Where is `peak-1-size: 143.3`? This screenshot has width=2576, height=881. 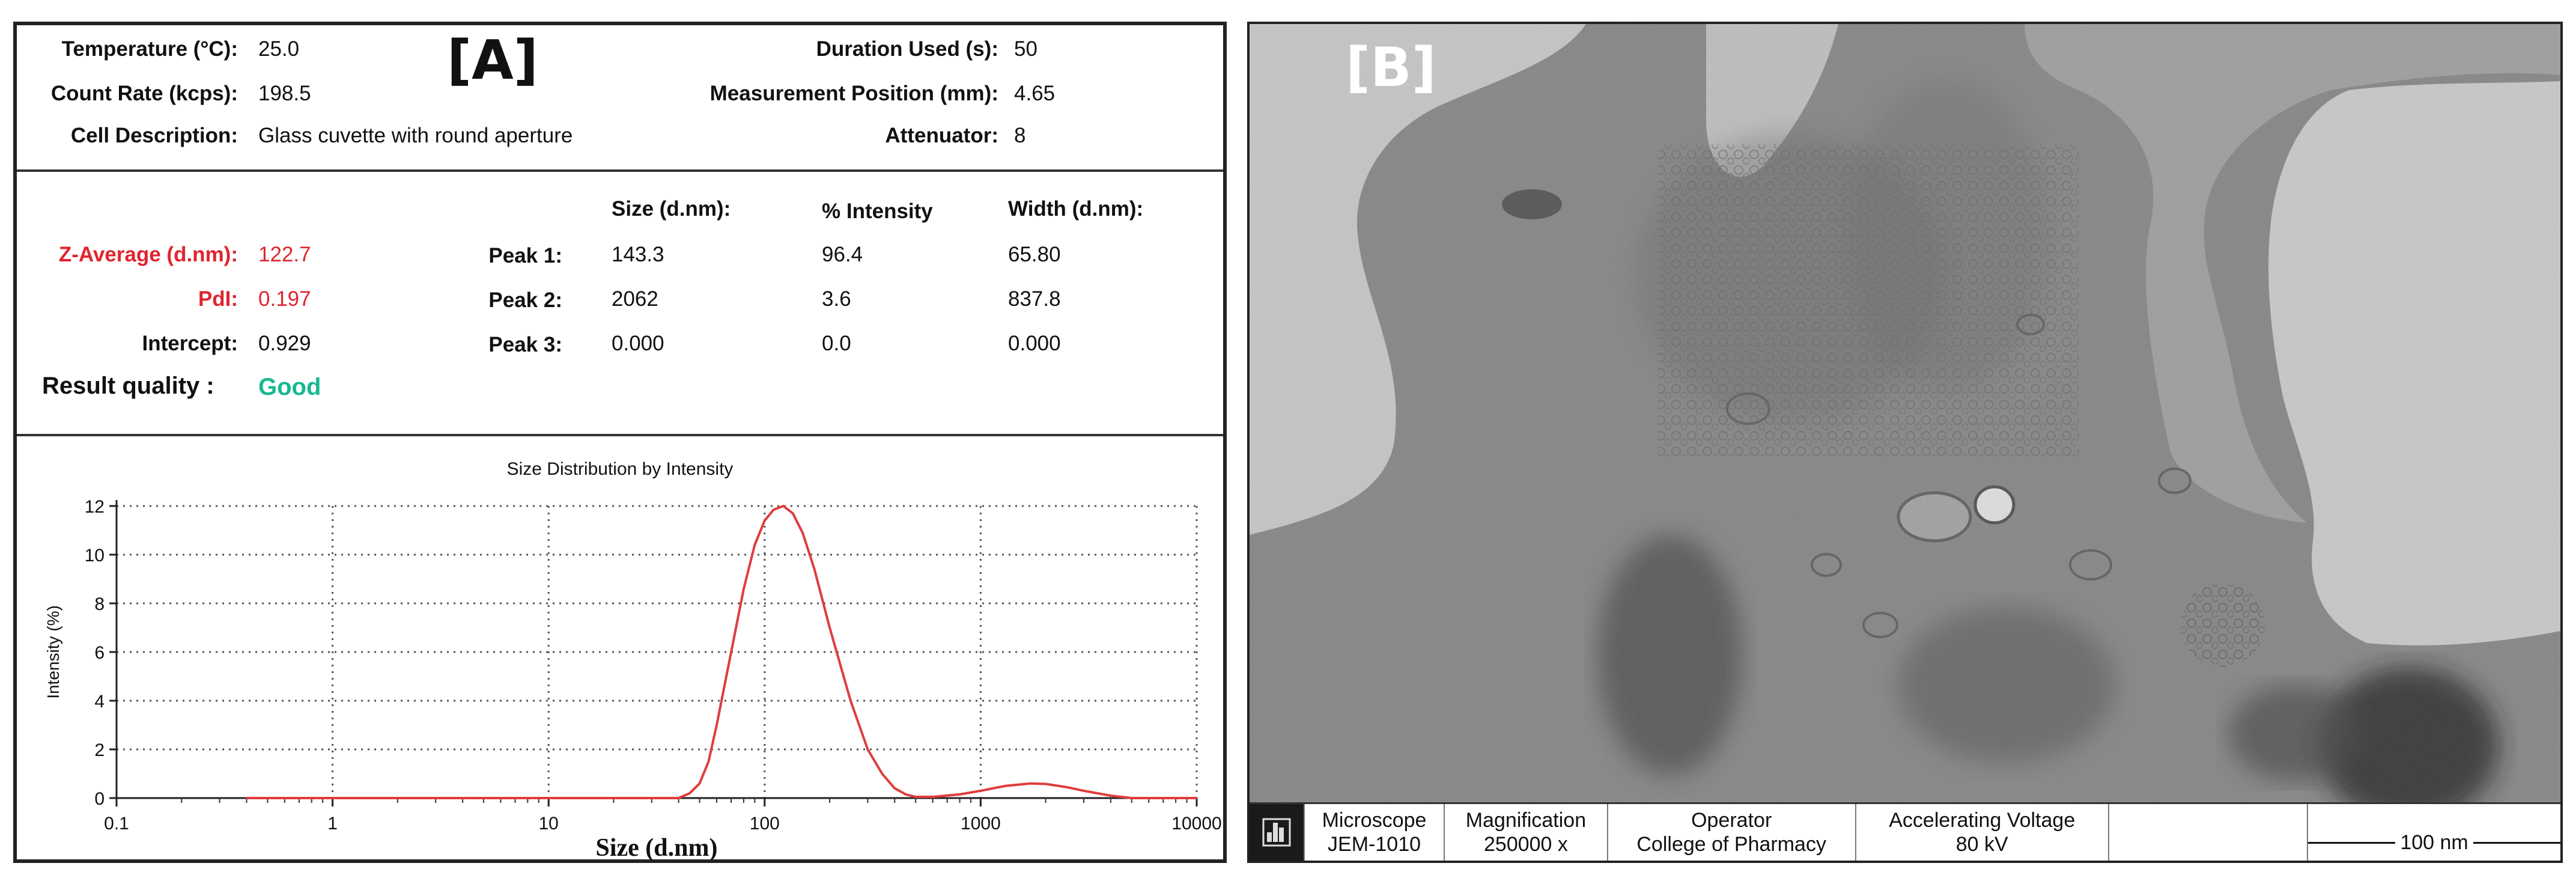 peak-1-size: 143.3 is located at coordinates (638, 255).